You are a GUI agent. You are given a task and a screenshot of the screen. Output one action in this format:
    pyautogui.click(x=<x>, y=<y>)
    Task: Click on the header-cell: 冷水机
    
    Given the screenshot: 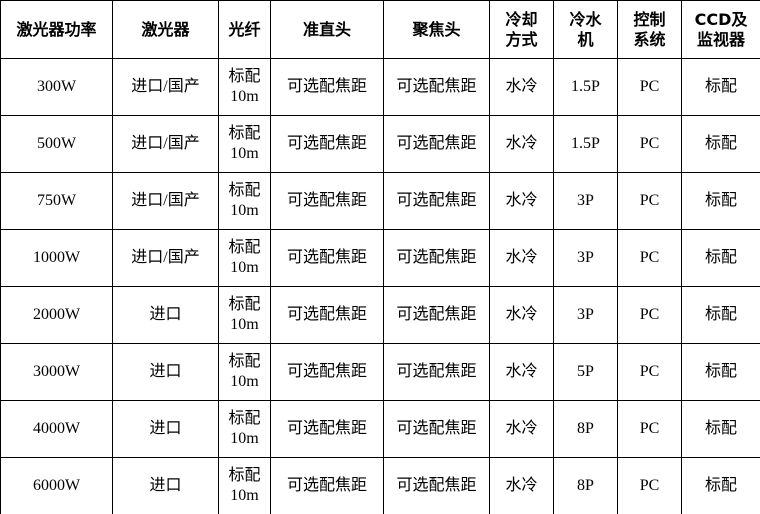 What is the action you would take?
    pyautogui.click(x=585, y=29)
    